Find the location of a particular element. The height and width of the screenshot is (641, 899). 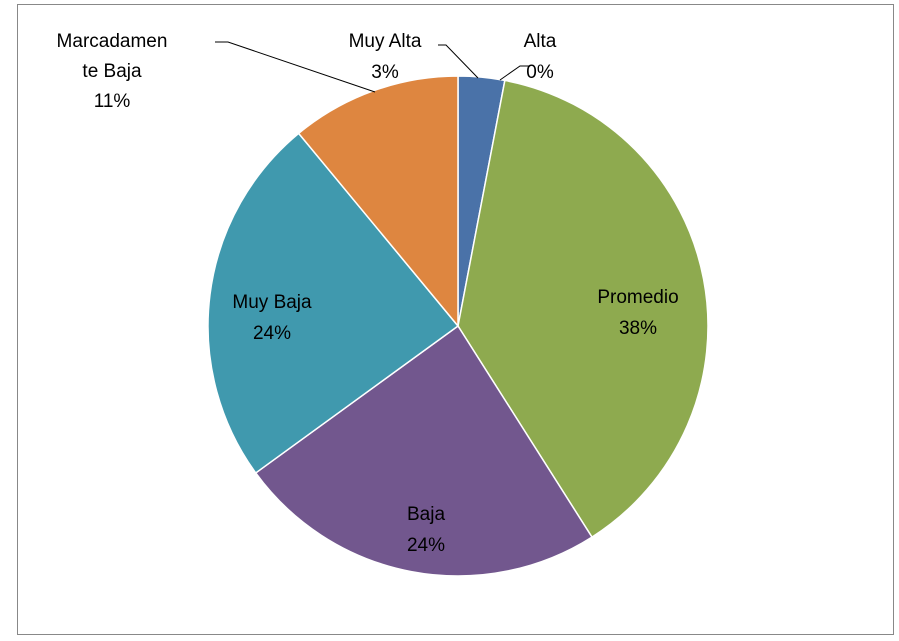

category-label: Baja is located at coordinates (426, 514).